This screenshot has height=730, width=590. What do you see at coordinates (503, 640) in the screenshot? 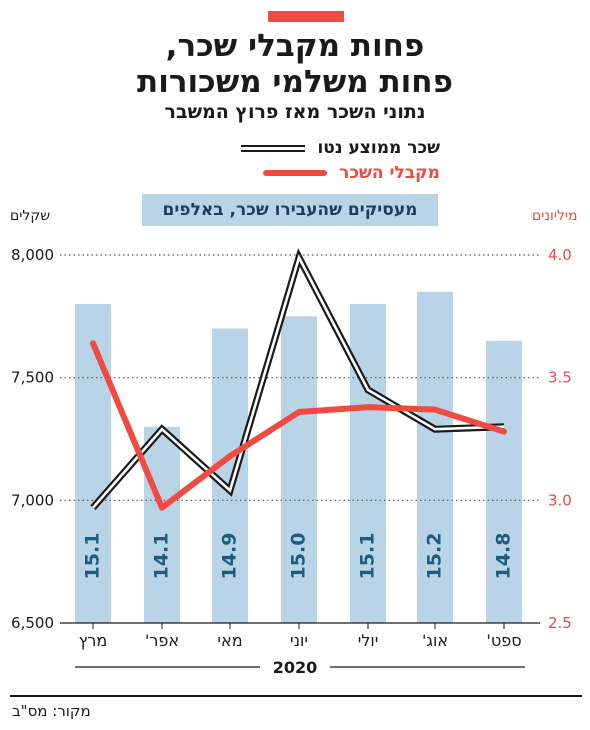
I see `x-tick-label-6: ספט'` at bounding box center [503, 640].